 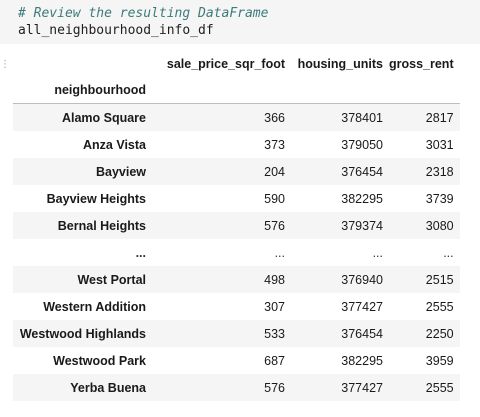 What do you see at coordinates (439, 225) in the screenshot?
I see `cell-gross-rent: 3080` at bounding box center [439, 225].